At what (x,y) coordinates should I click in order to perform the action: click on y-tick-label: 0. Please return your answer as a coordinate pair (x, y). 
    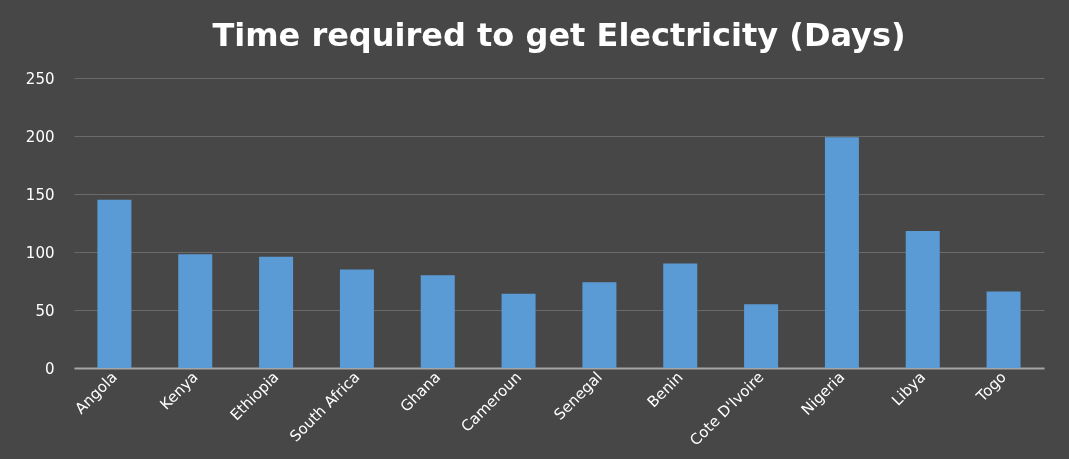
    Looking at the image, I should click on (49, 368).